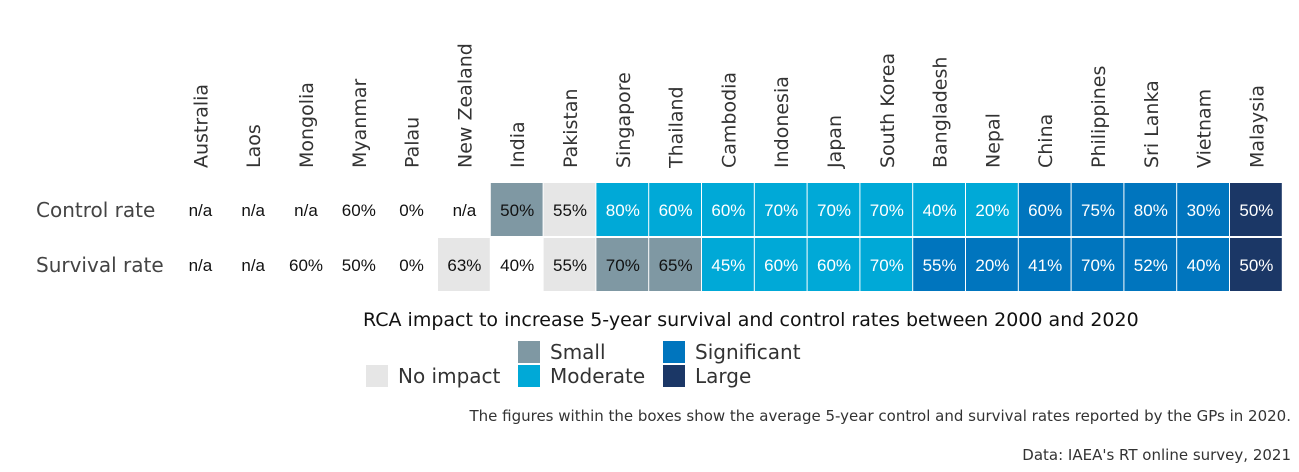 This screenshot has height=472, width=1299. Describe the element at coordinates (748, 352) in the screenshot. I see `legend-label-significant: Significant` at that location.